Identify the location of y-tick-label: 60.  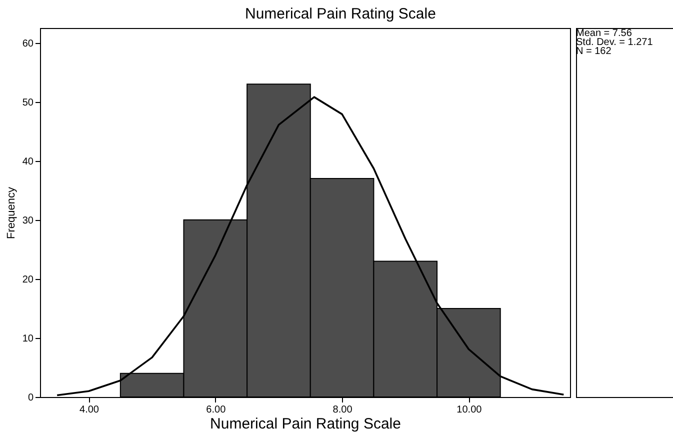
(28, 44).